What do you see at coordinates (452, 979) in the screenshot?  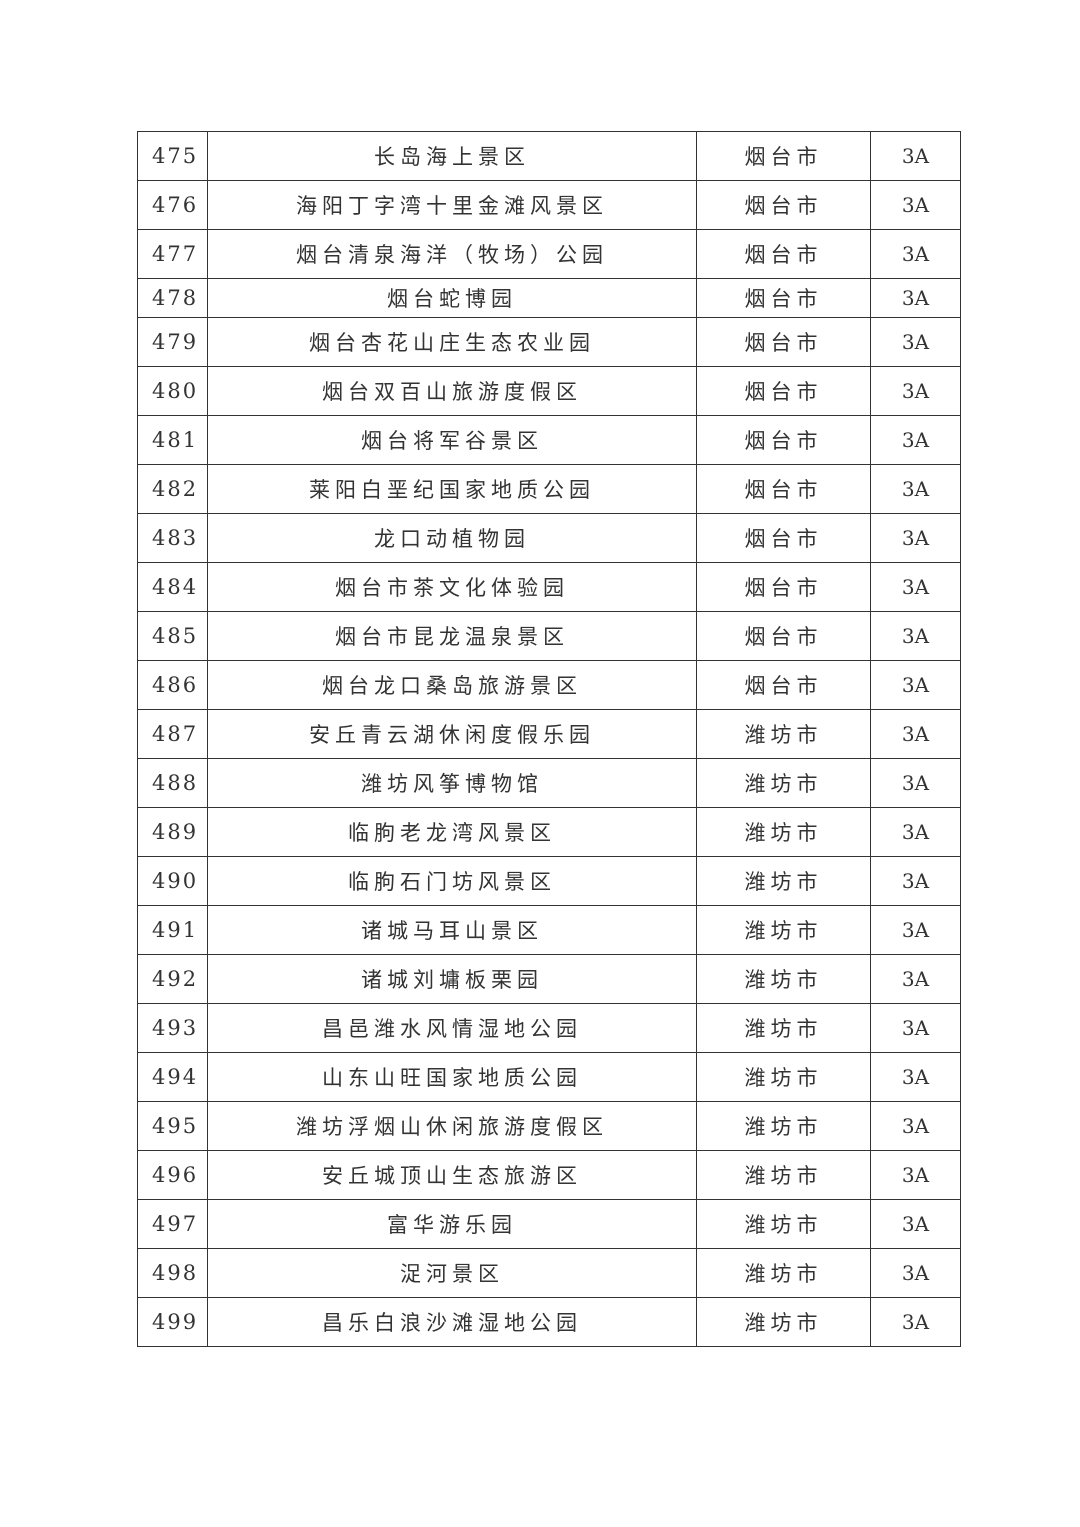 I see `spot-name-cell: 诸城刘墉板栗园` at bounding box center [452, 979].